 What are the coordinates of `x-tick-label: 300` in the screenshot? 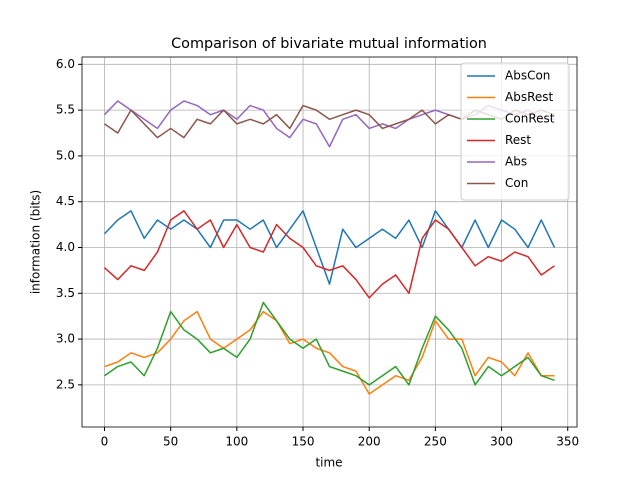 It's located at (501, 442).